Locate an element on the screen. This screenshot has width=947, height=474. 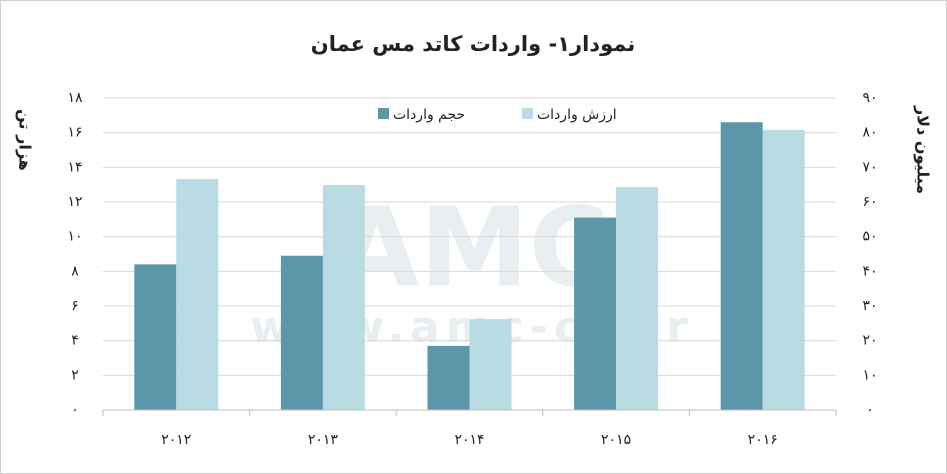
y-tick-label: ۱۰ is located at coordinates (74, 237).